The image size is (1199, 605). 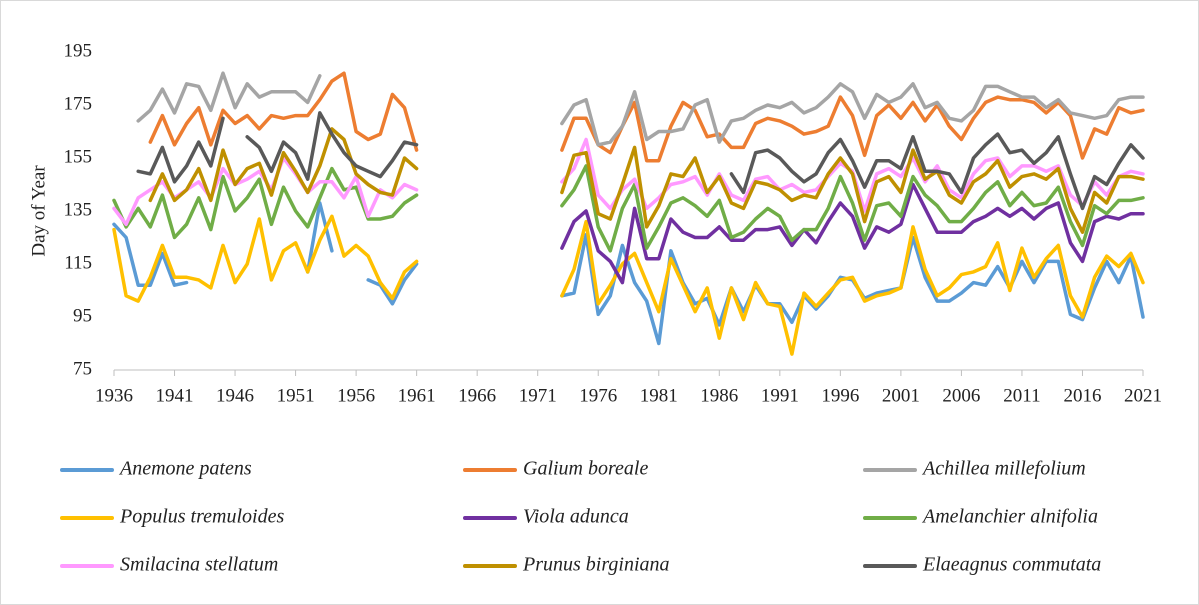 What do you see at coordinates (417, 395) in the screenshot?
I see `x-tick-label: 1961` at bounding box center [417, 395].